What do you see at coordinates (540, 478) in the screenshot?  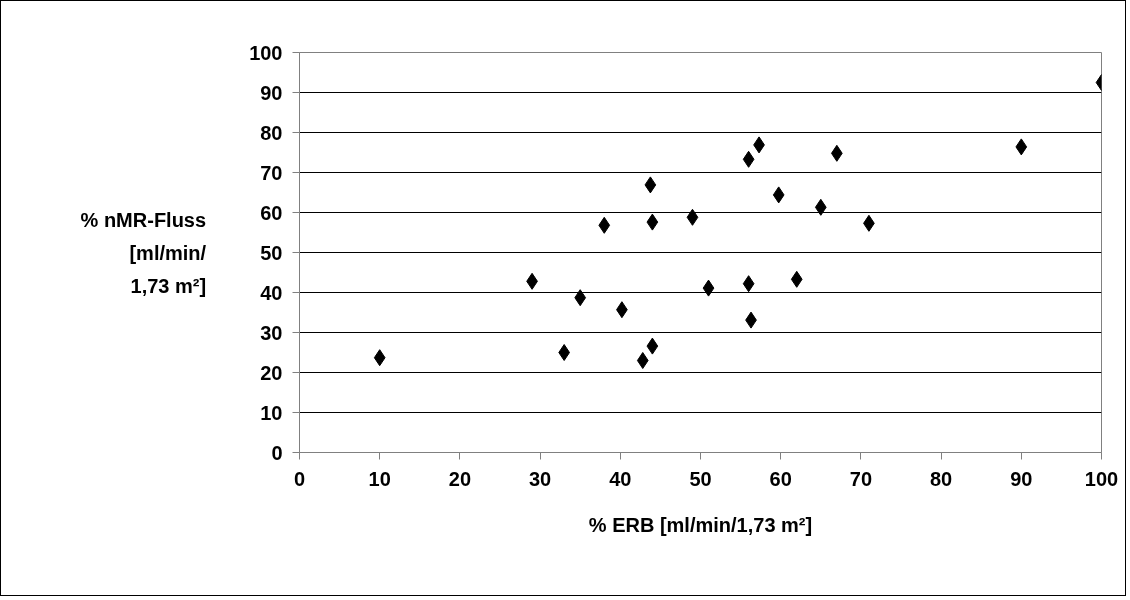 I see `x-tick-label: 30` at bounding box center [540, 478].